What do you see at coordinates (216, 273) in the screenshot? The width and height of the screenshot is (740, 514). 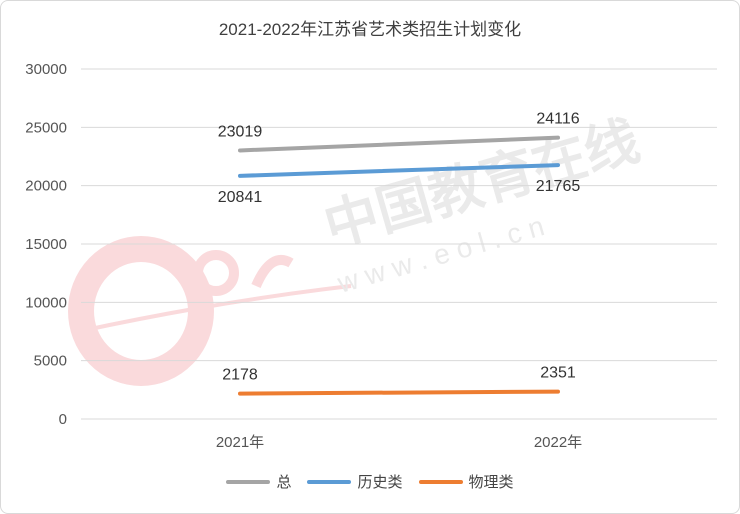 I see `watermark-logo-o` at bounding box center [216, 273].